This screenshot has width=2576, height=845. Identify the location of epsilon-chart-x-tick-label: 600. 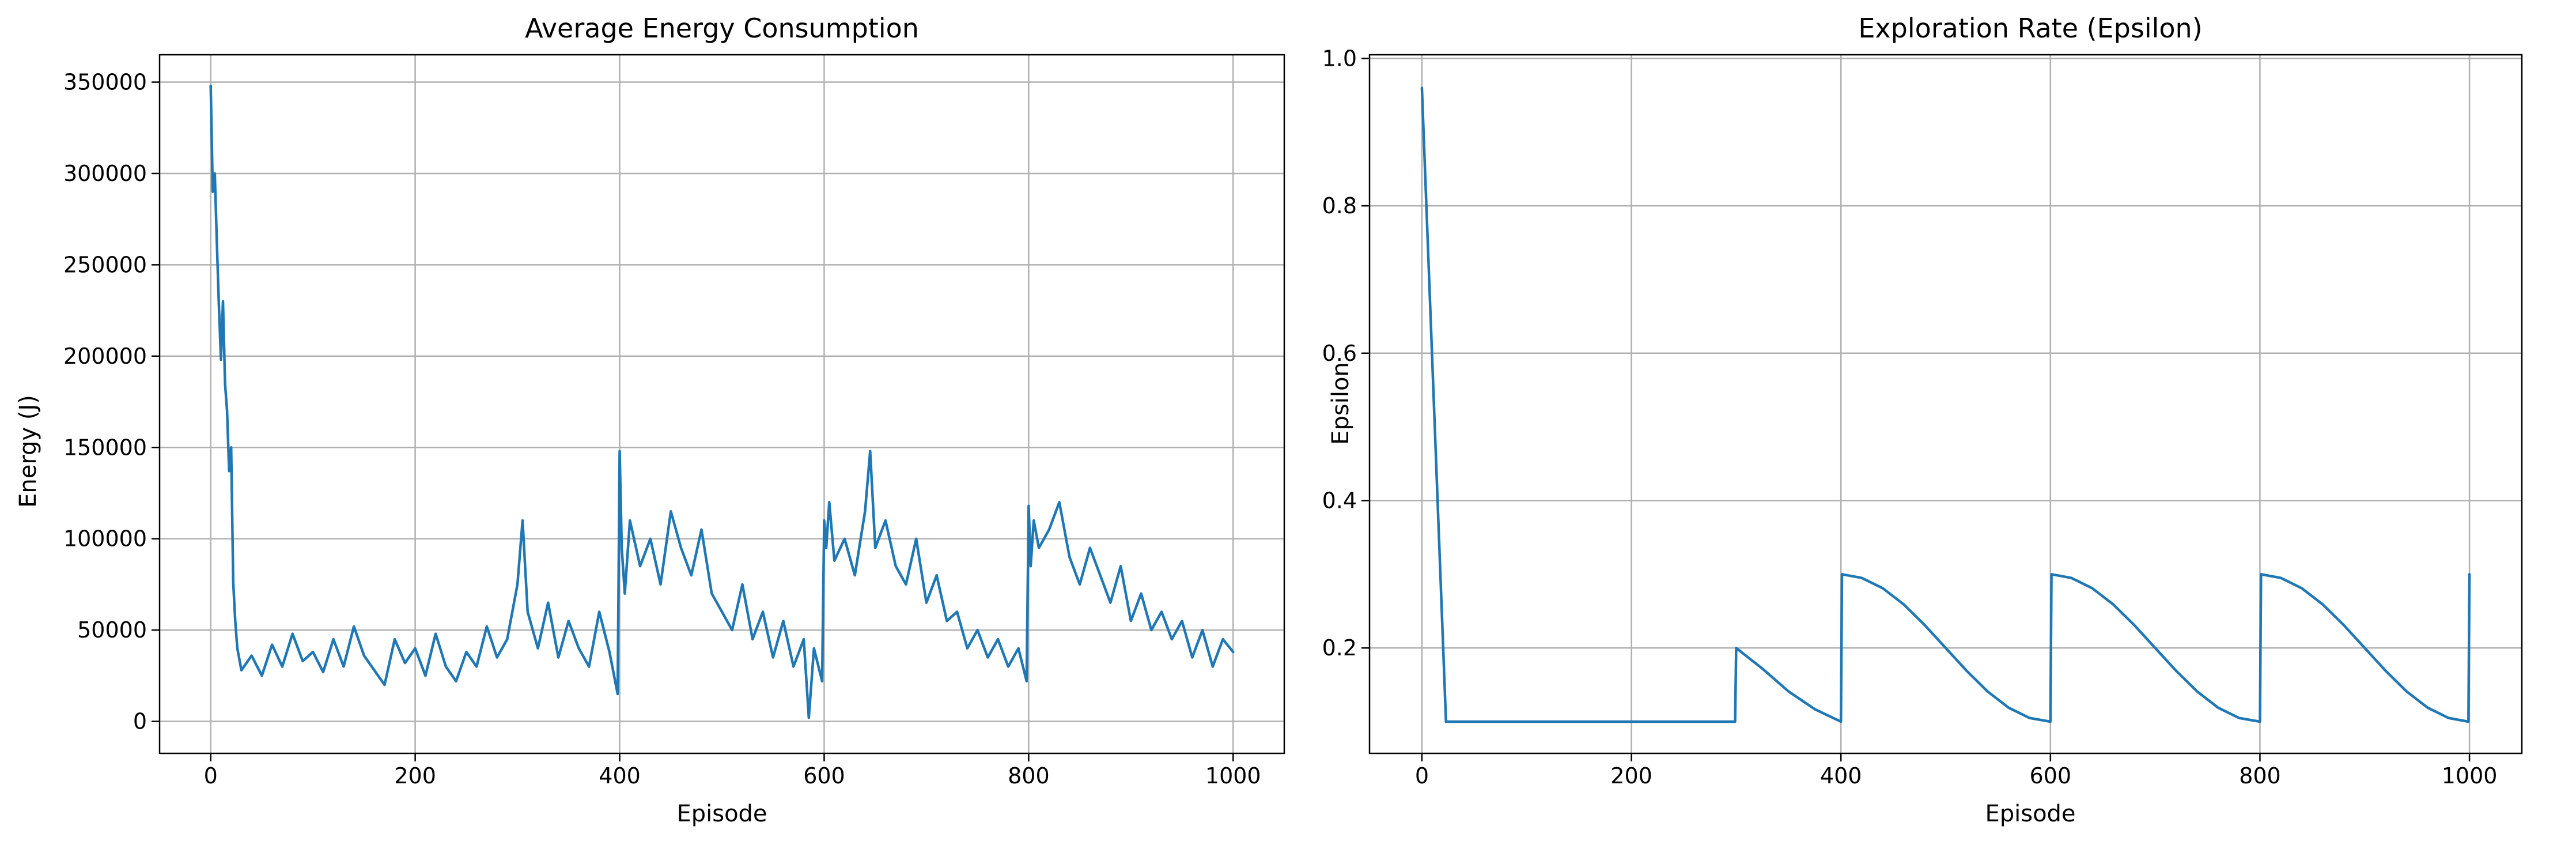
(2051, 776).